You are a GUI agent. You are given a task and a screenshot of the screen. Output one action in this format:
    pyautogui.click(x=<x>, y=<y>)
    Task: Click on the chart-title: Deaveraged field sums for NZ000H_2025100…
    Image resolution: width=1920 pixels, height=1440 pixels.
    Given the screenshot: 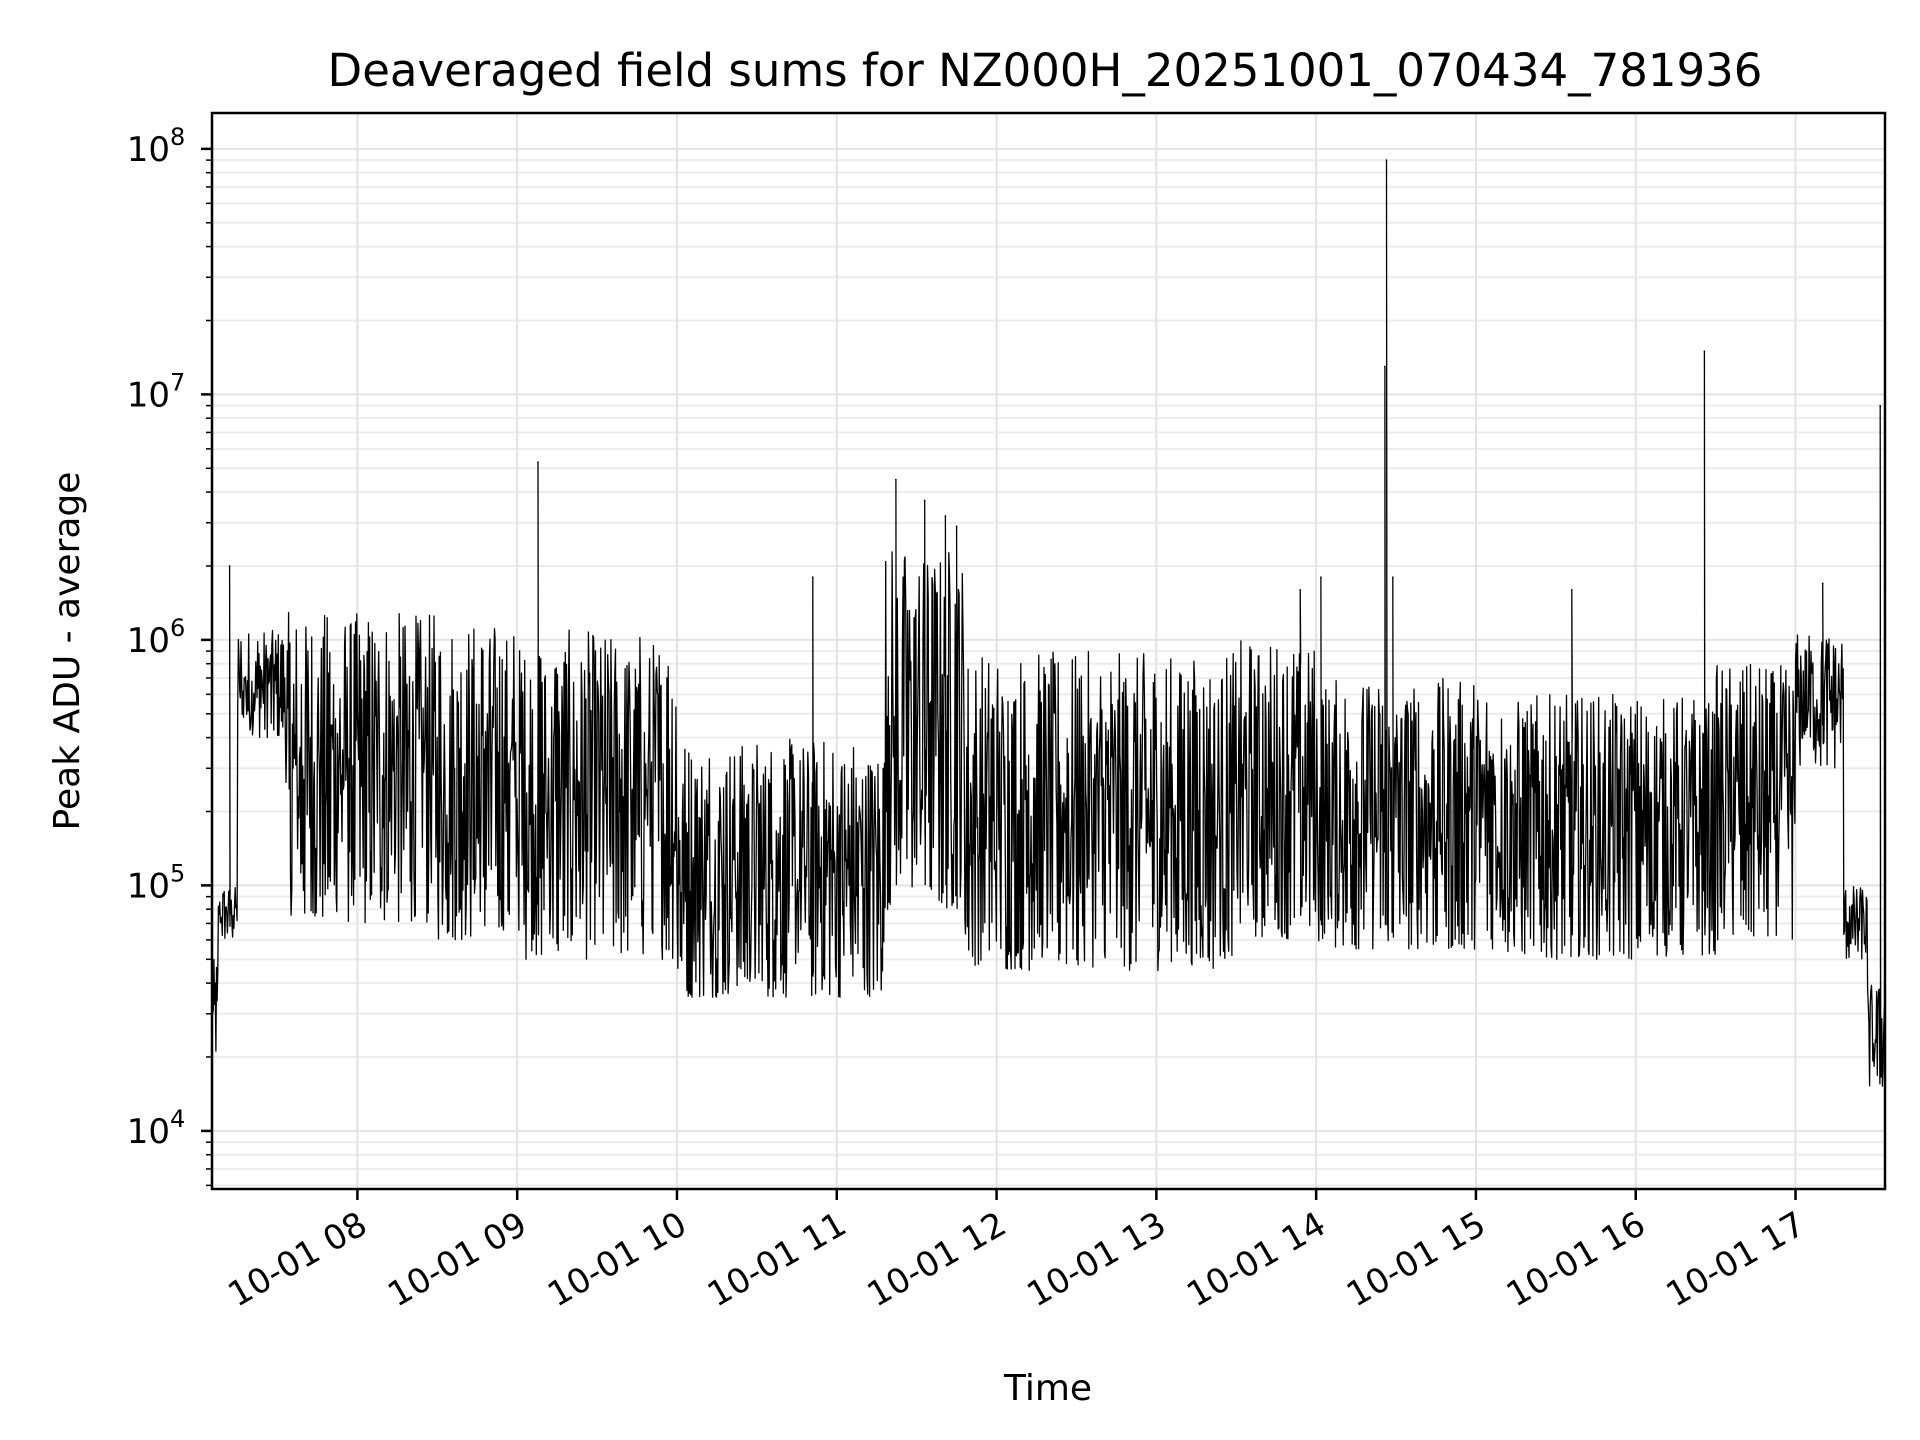 What is the action you would take?
    pyautogui.click(x=1045, y=70)
    